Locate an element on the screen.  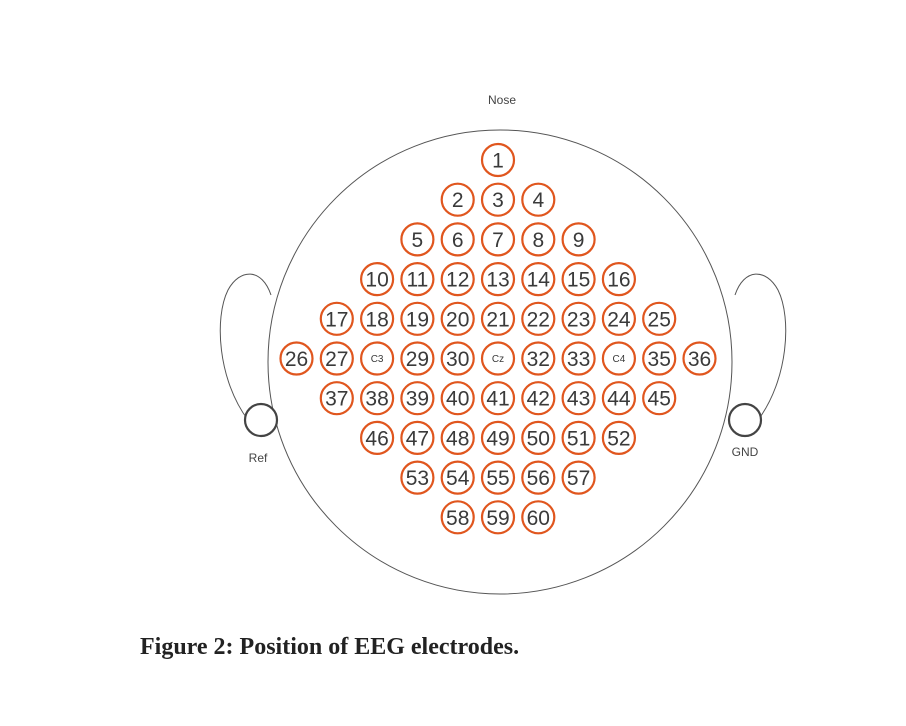
electrode-label-3: 3 is located at coordinates (498, 200).